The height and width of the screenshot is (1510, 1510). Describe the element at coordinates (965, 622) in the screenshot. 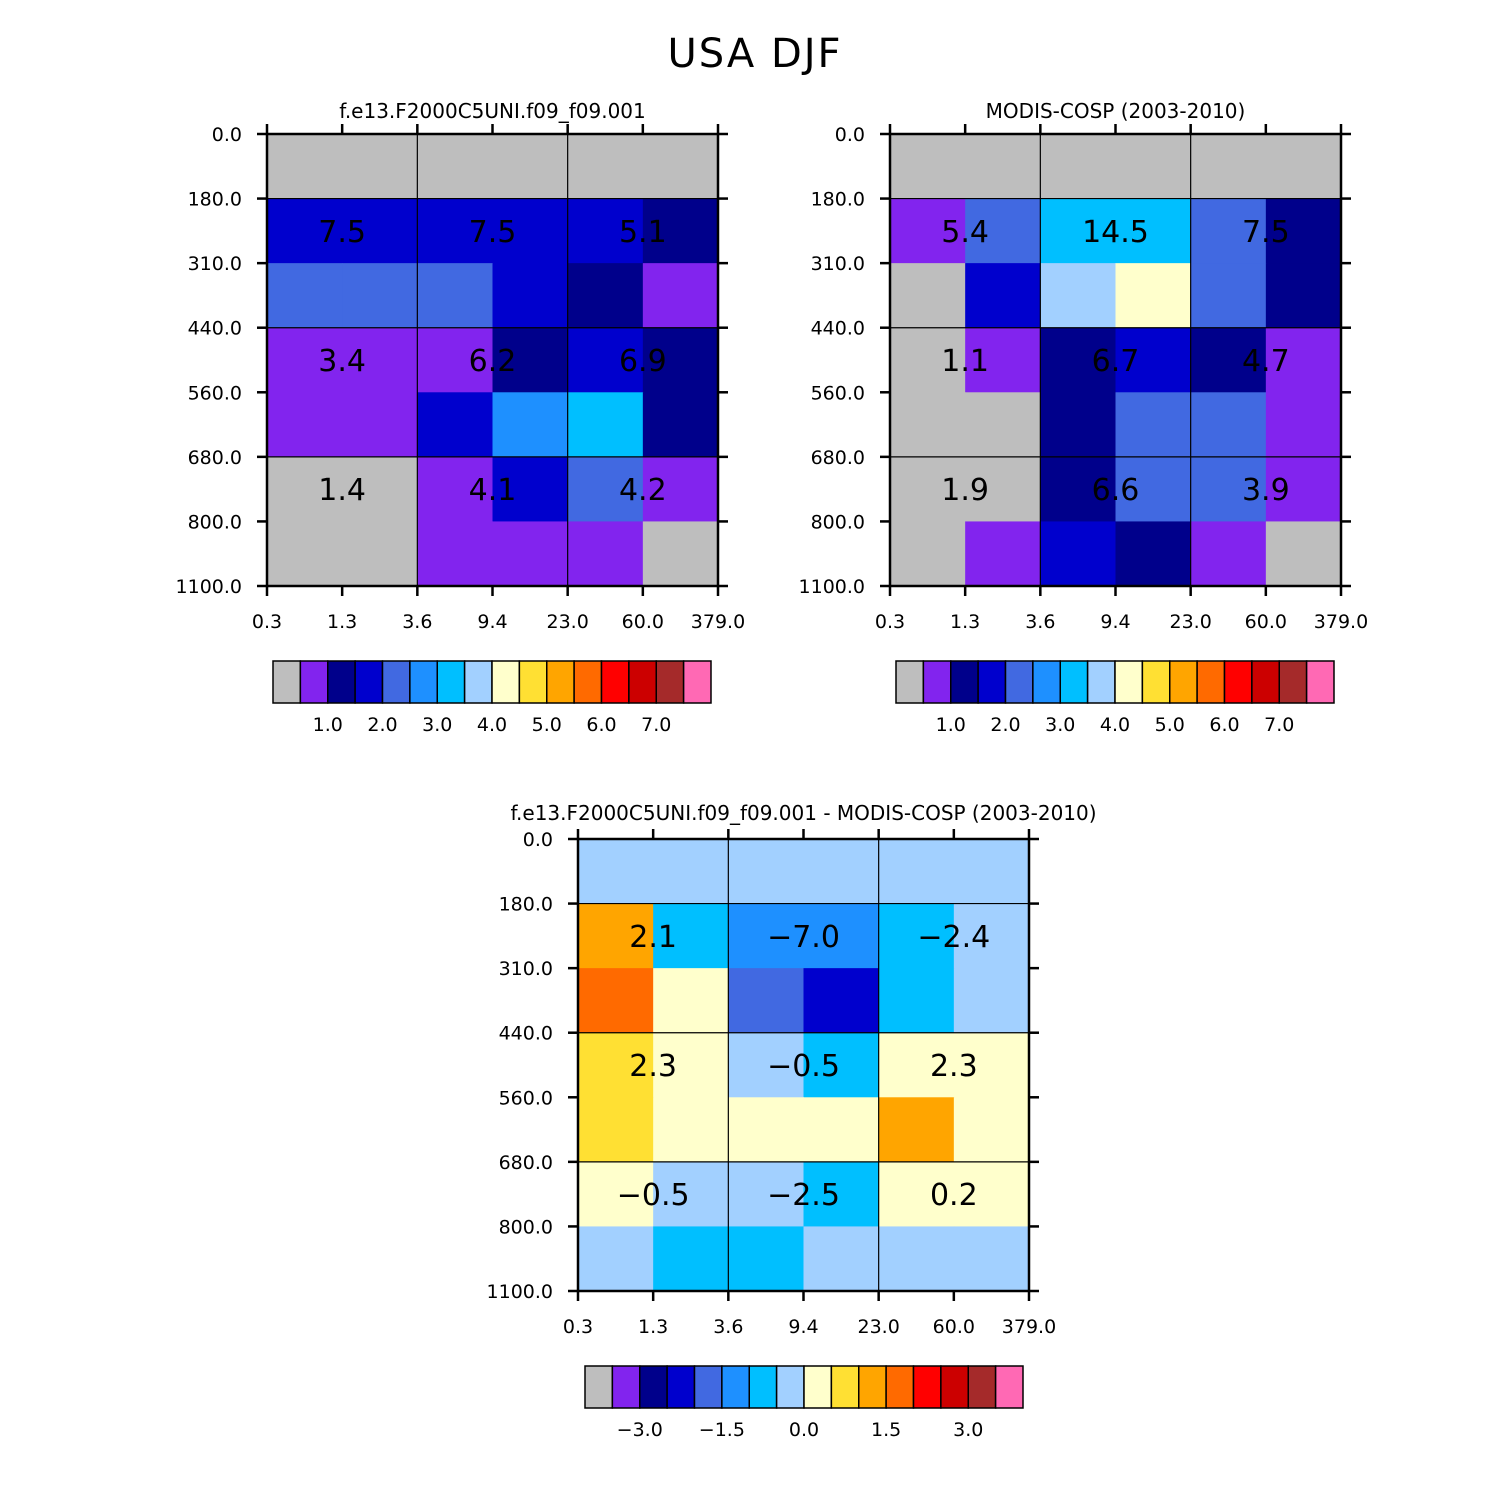

I see `x-tick-label: 1.3` at that location.